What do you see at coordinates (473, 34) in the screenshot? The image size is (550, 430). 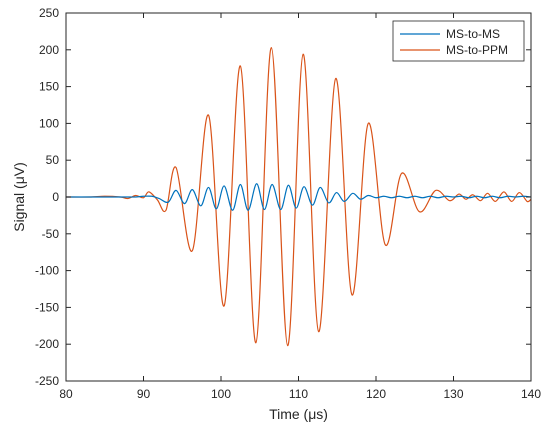 I see `legend-label-ms-to-ms: MS-to-MS` at bounding box center [473, 34].